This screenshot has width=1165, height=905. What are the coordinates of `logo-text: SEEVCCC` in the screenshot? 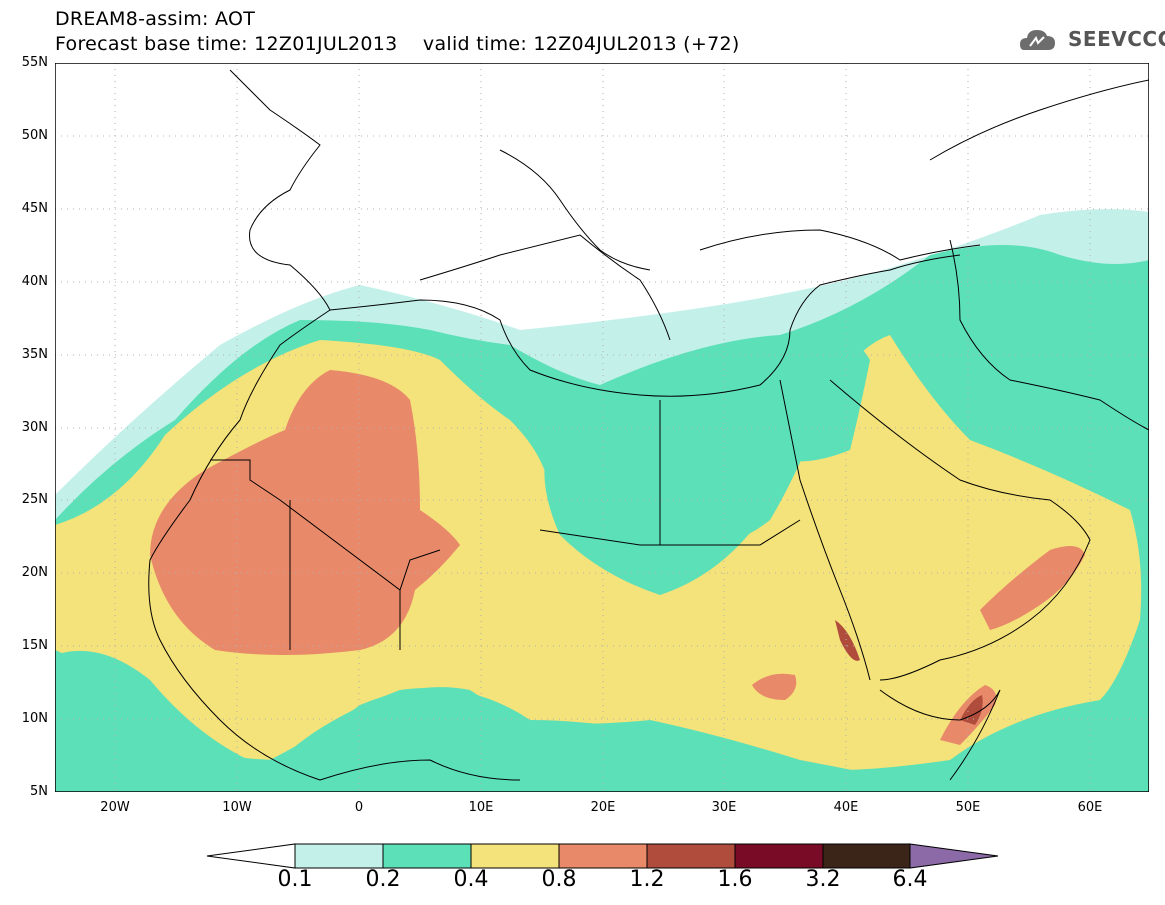 It's located at (1116, 39).